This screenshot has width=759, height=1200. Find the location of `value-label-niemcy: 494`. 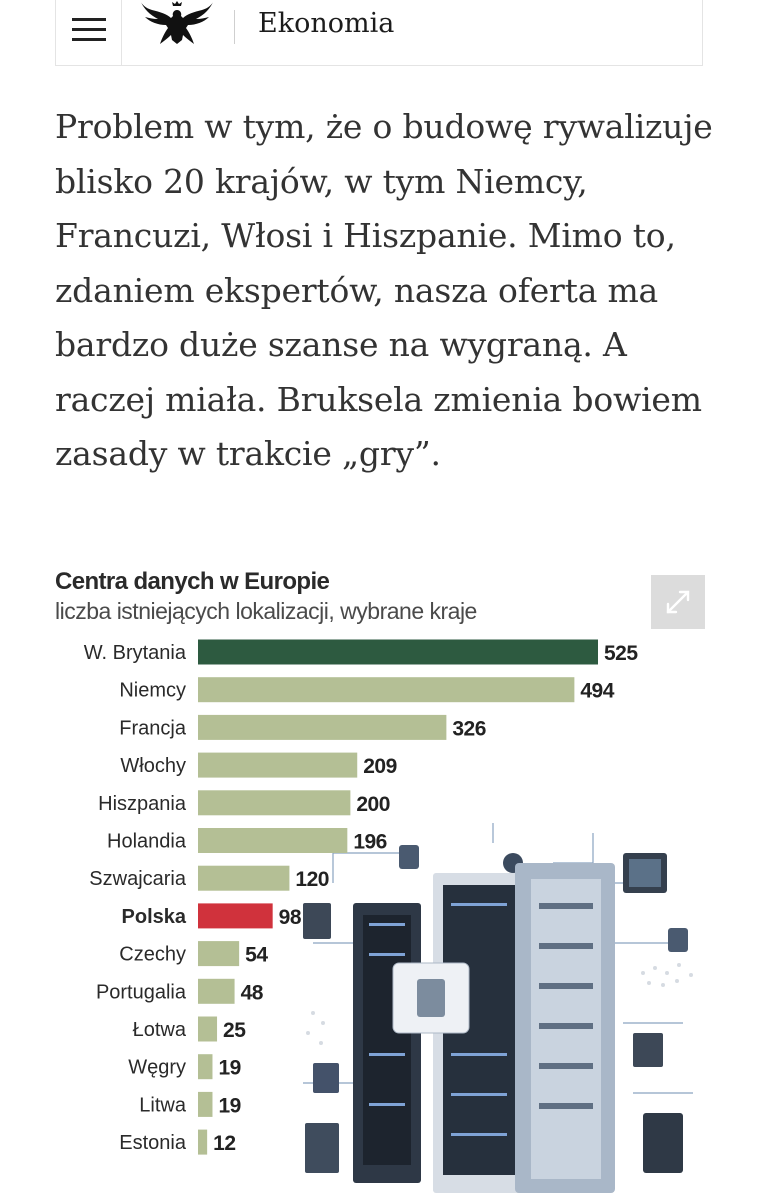

value-label-niemcy: 494 is located at coordinates (597, 691).